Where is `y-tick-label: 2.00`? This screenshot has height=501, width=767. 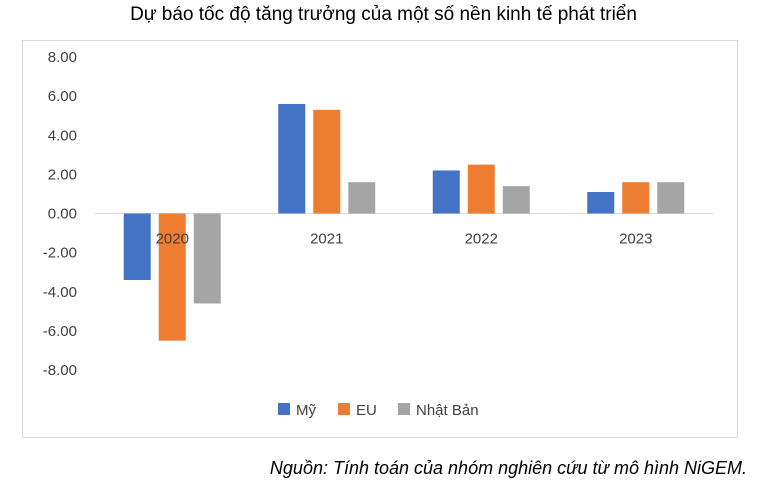
y-tick-label: 2.00 is located at coordinates (62, 174).